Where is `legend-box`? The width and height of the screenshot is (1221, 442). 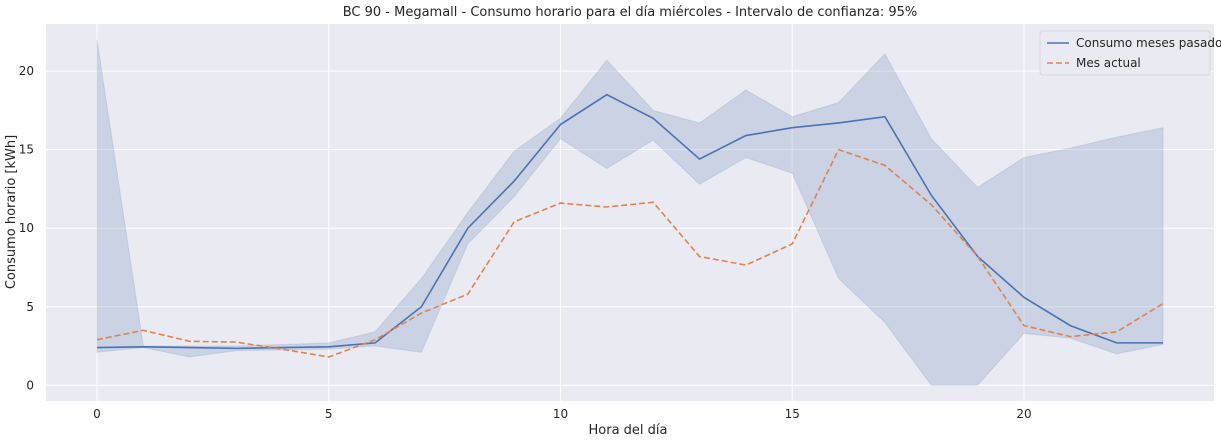
legend-box is located at coordinates (1125, 53).